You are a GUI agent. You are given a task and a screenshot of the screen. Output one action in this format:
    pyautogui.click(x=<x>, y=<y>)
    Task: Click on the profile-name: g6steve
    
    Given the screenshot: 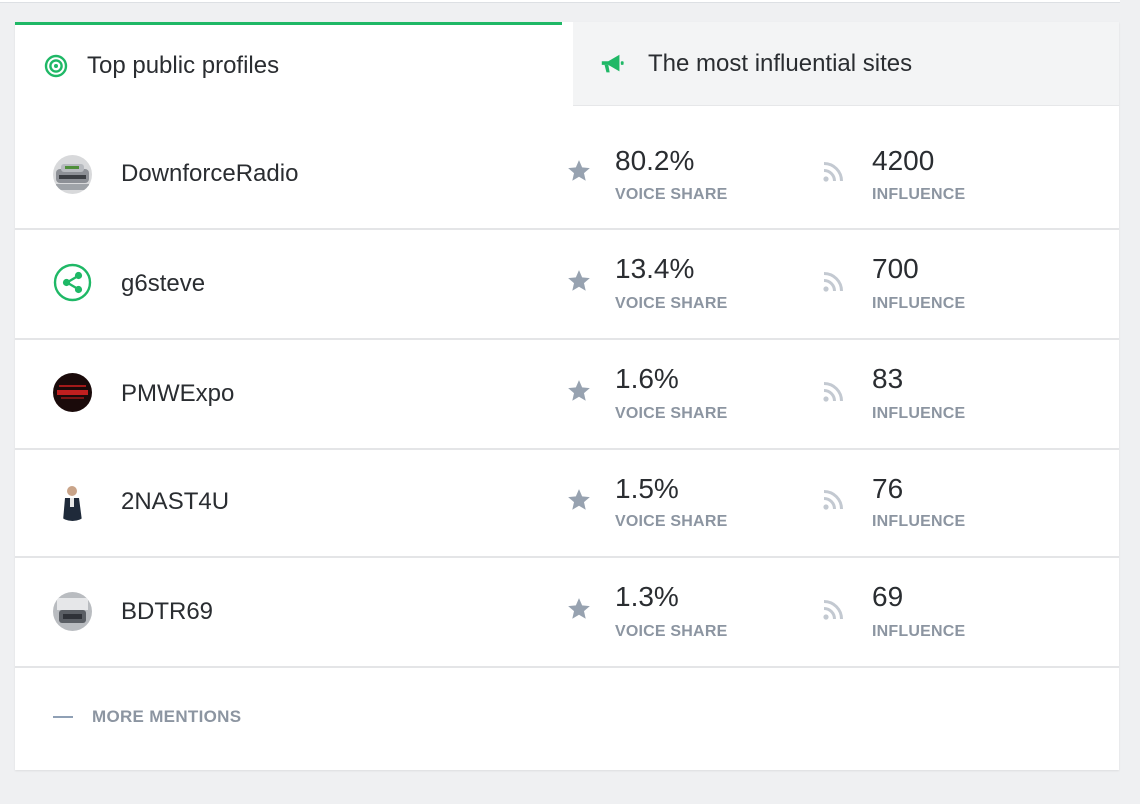 What is the action you would take?
    pyautogui.click(x=163, y=283)
    